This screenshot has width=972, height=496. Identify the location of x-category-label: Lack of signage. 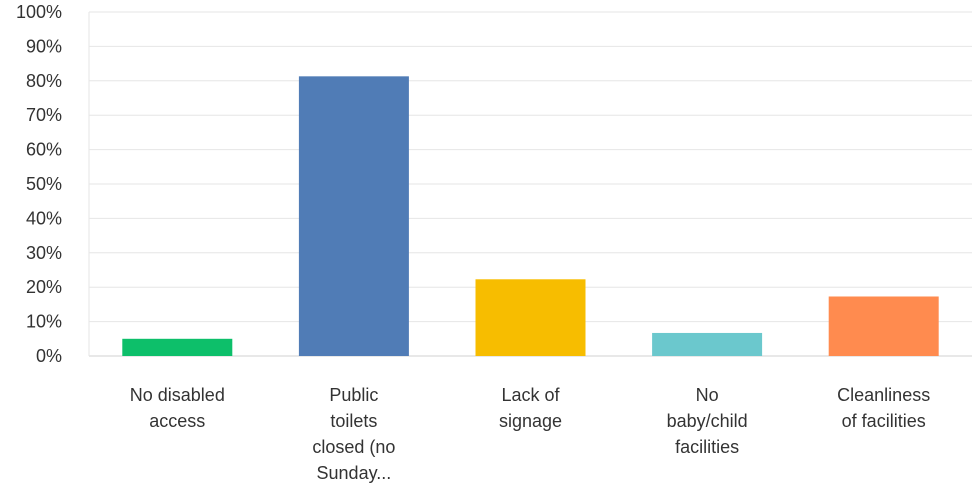
(530, 408).